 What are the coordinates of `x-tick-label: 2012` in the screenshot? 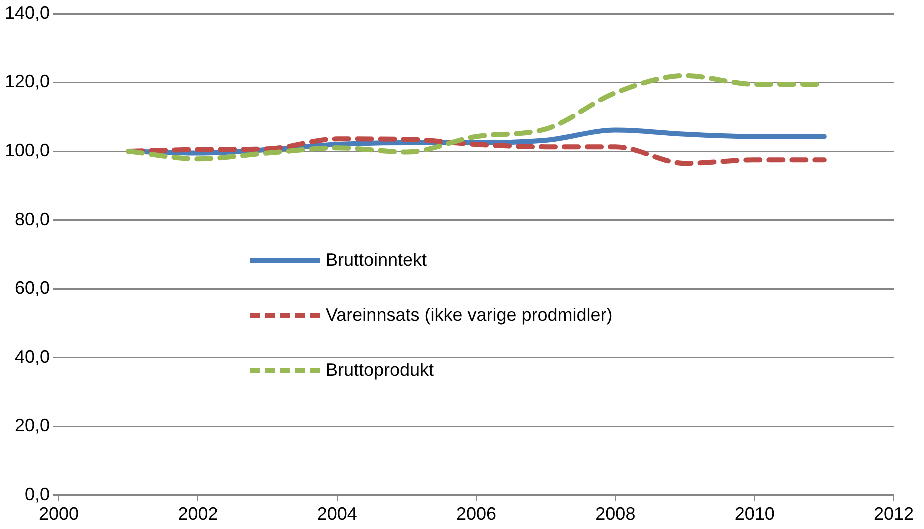 It's located at (894, 514).